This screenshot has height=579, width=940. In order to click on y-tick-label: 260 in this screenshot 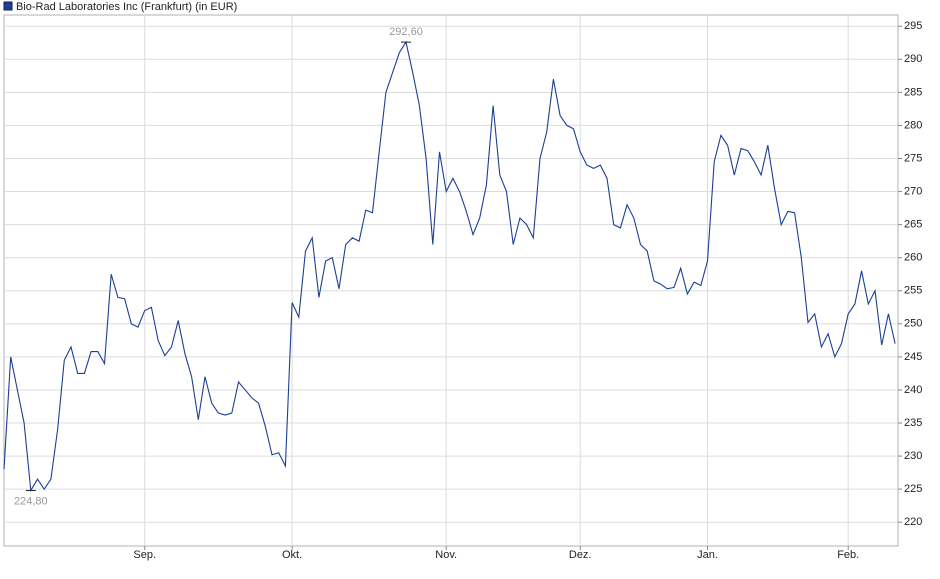, I will do `click(913, 258)`.